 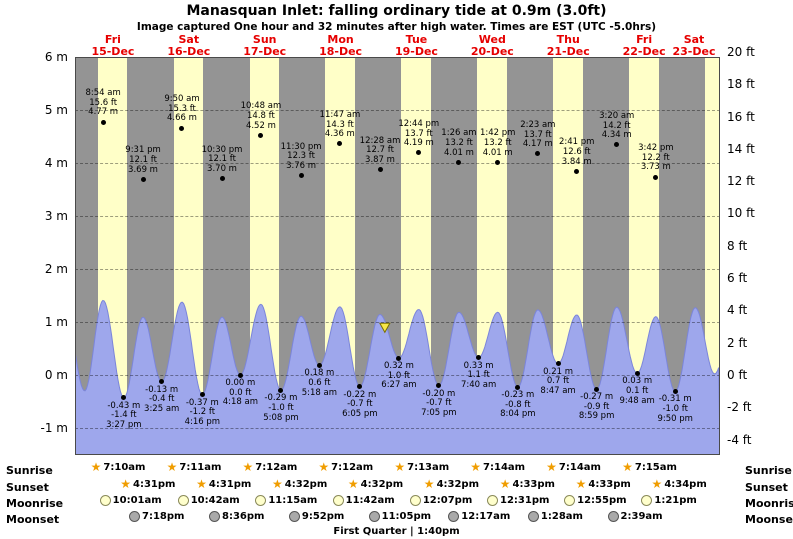 I want to click on day-header: Sat 23-Dec, so click(x=694, y=45).